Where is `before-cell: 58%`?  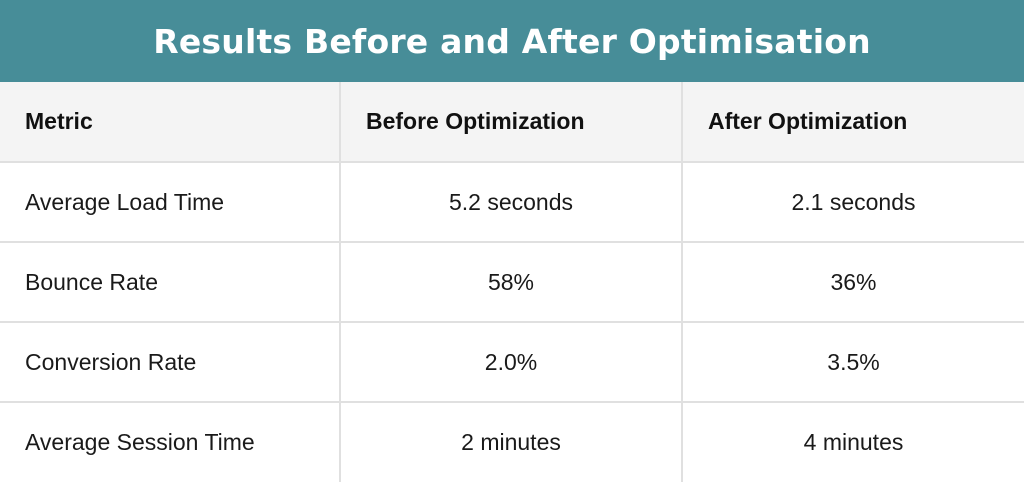 before-cell: 58% is located at coordinates (511, 282).